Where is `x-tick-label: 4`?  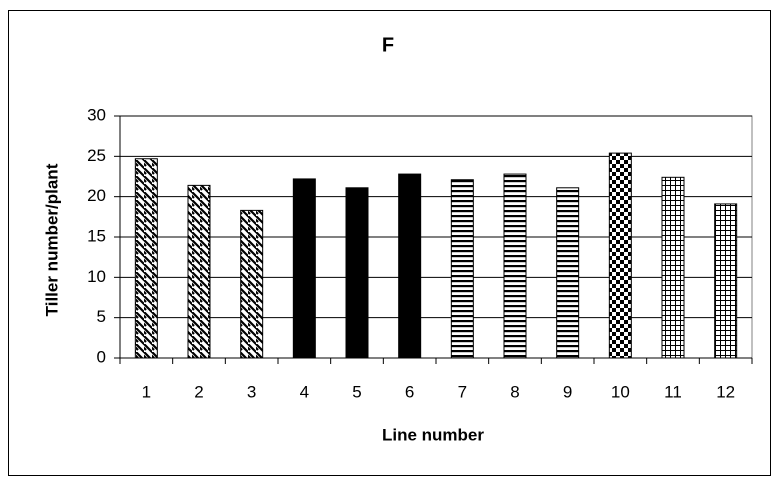 x-tick-label: 4 is located at coordinates (304, 391).